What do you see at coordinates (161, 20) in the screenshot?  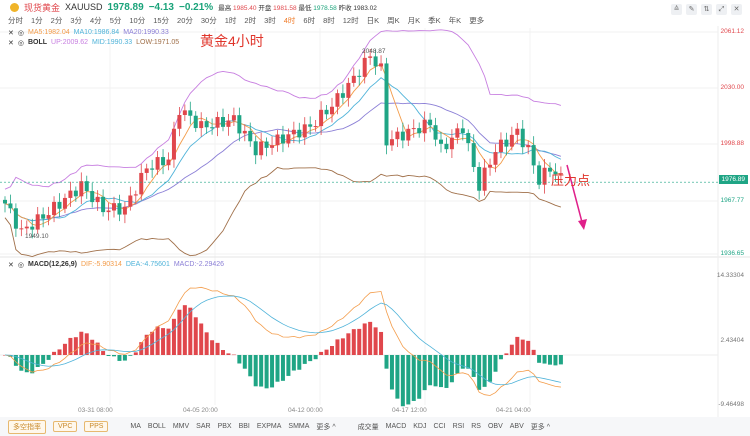 I see `period-tab: 15分` at bounding box center [161, 20].